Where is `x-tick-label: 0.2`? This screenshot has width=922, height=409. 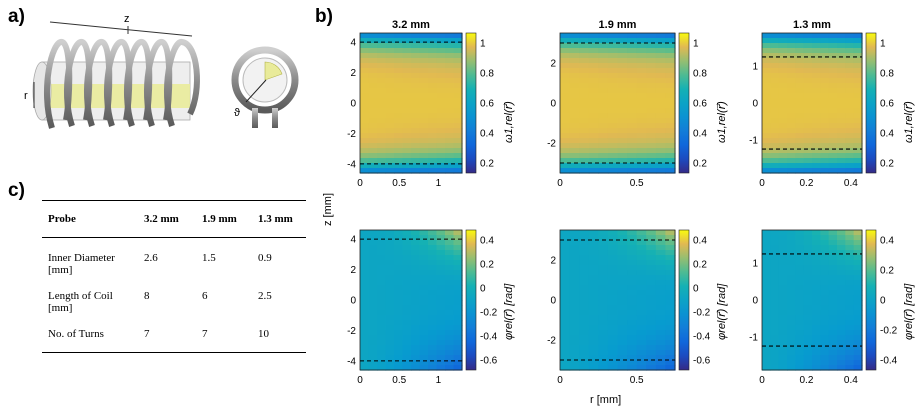 x-tick-label: 0.2 is located at coordinates (806, 380).